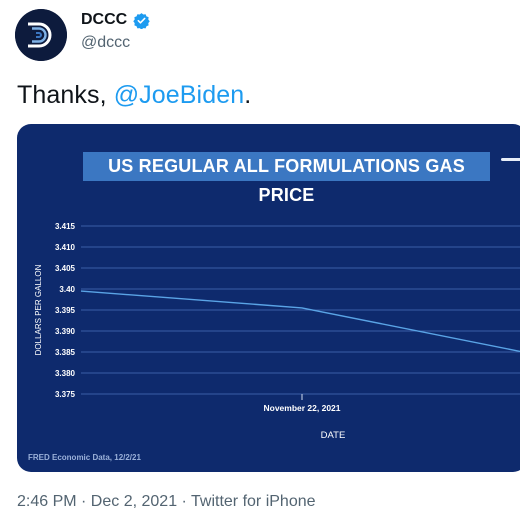 The width and height of the screenshot is (520, 520). What do you see at coordinates (65, 247) in the screenshot?
I see `y-tick-label: 3.410` at bounding box center [65, 247].